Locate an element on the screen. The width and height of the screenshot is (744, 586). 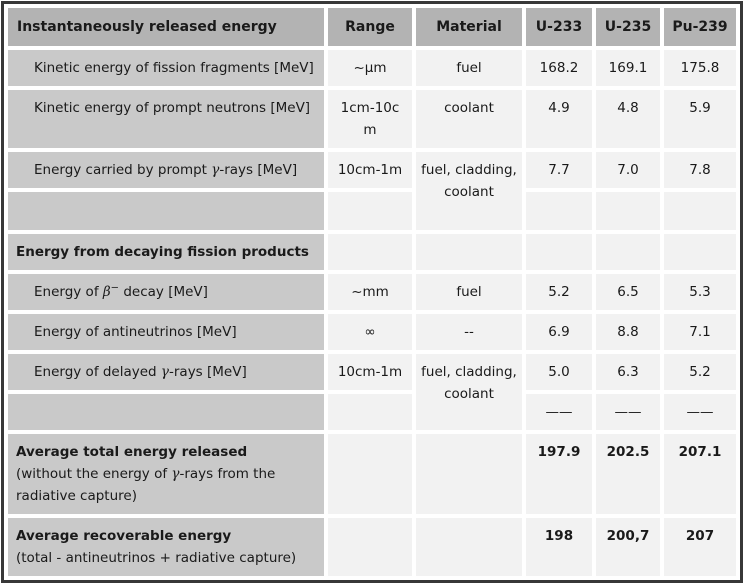
avg-total-u235: 202.5 is located at coordinates (628, 474).